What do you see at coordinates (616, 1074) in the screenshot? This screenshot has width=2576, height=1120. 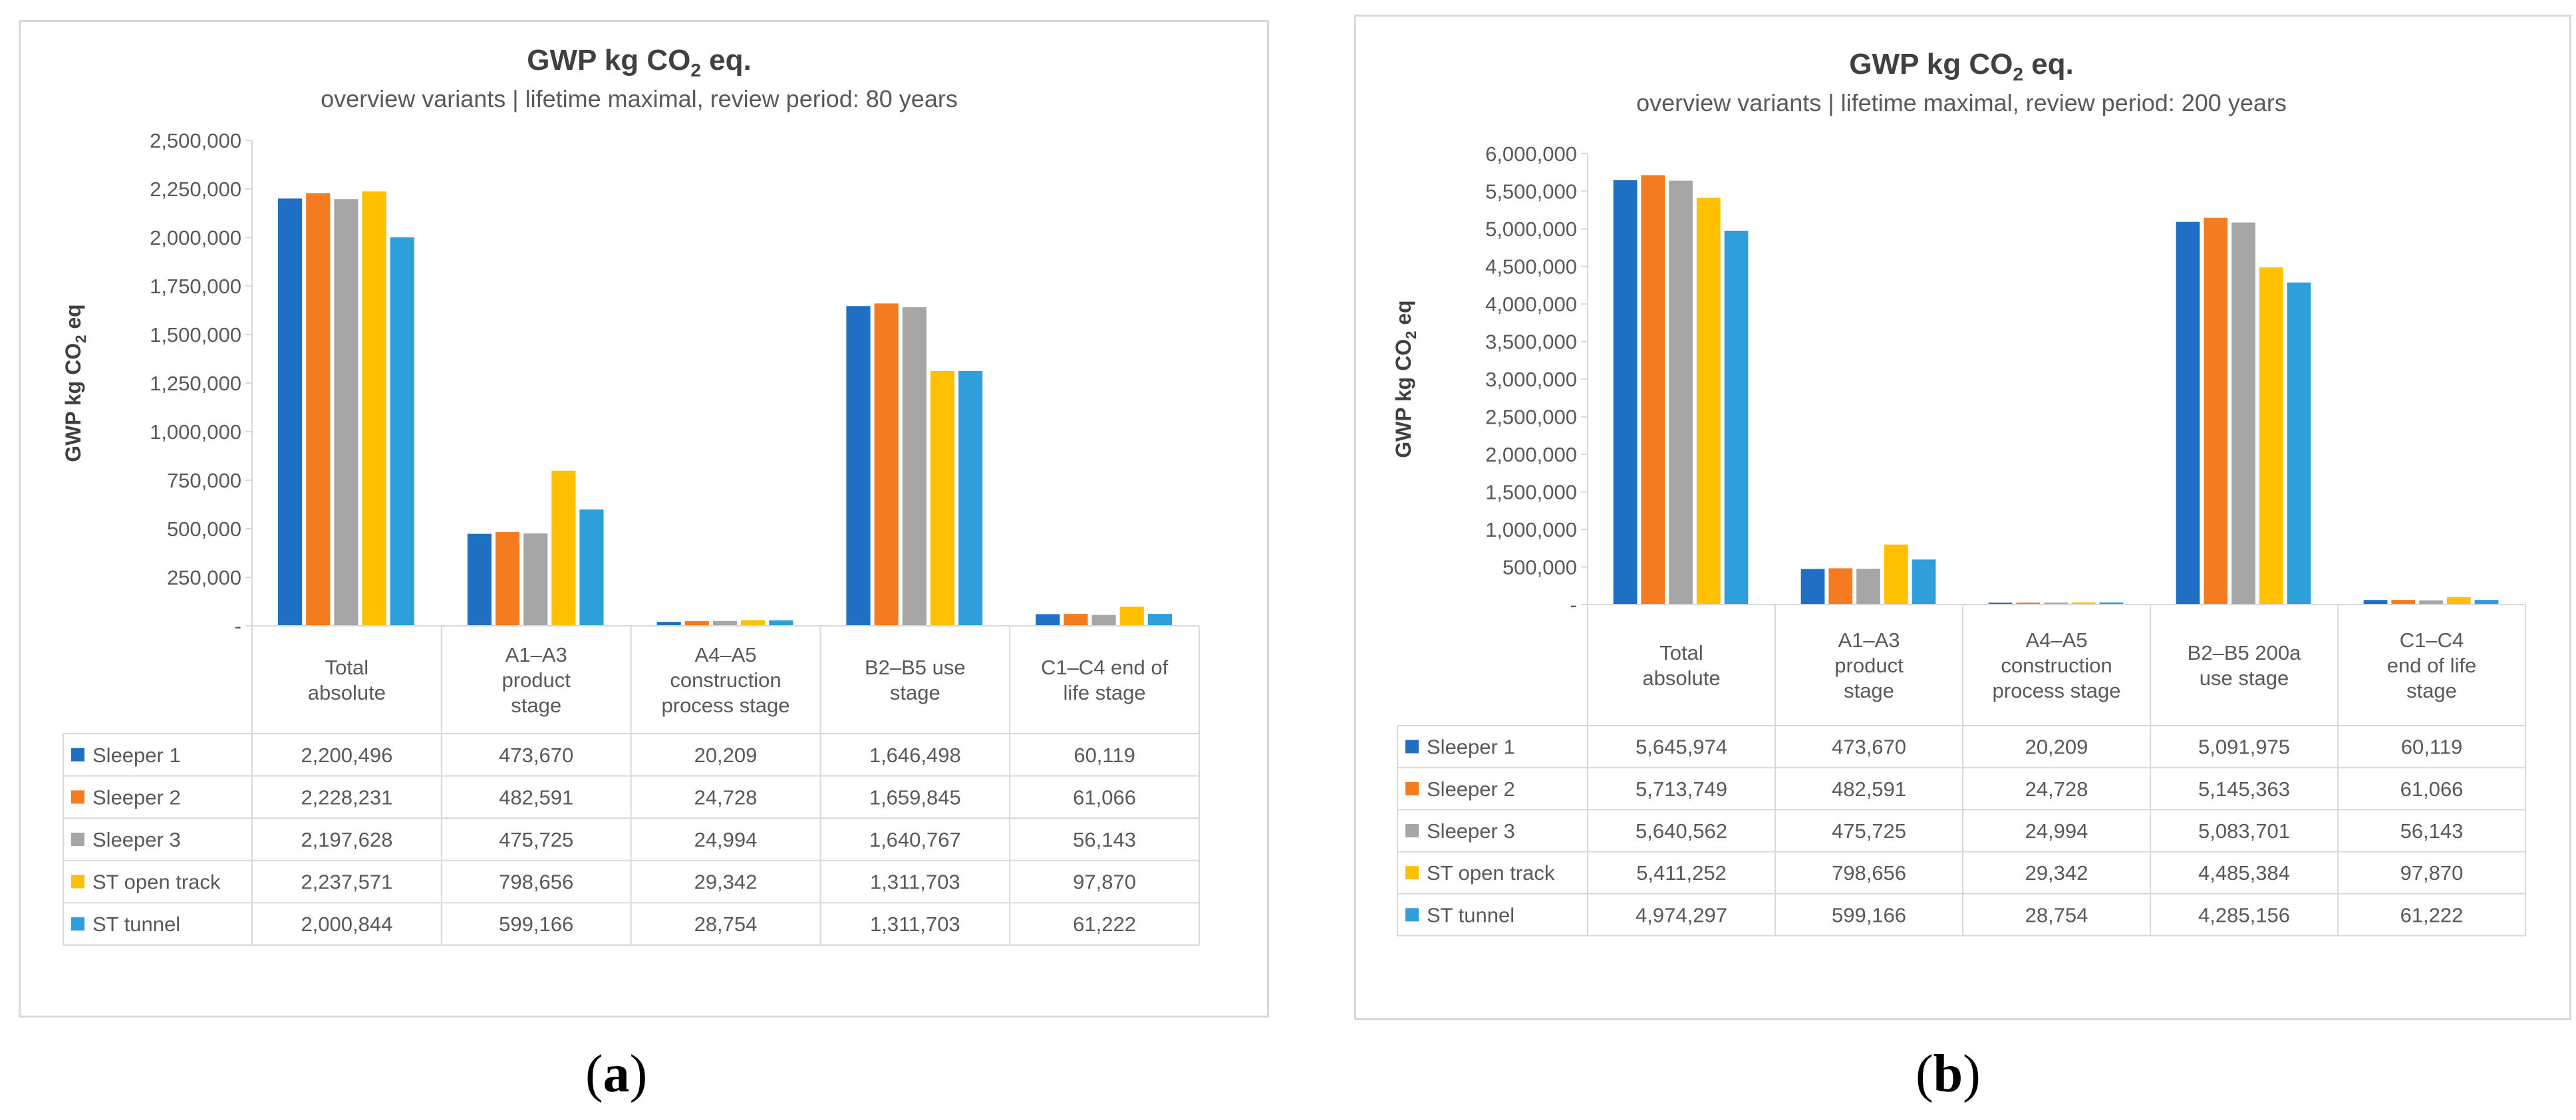 I see `panel-label-a-letter: a` at bounding box center [616, 1074].